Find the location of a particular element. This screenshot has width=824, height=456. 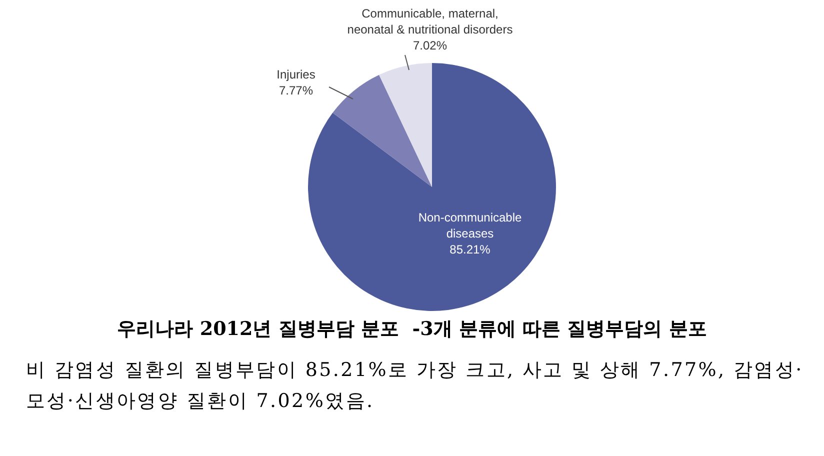

text: 비 감염성 질환의 질병부담이 85.21%로 가장 크고, 사고 및 상해 7.77%, 감염성·모성·신생아영양 질환이 7.02%였음. is located at coordinates (415, 386).